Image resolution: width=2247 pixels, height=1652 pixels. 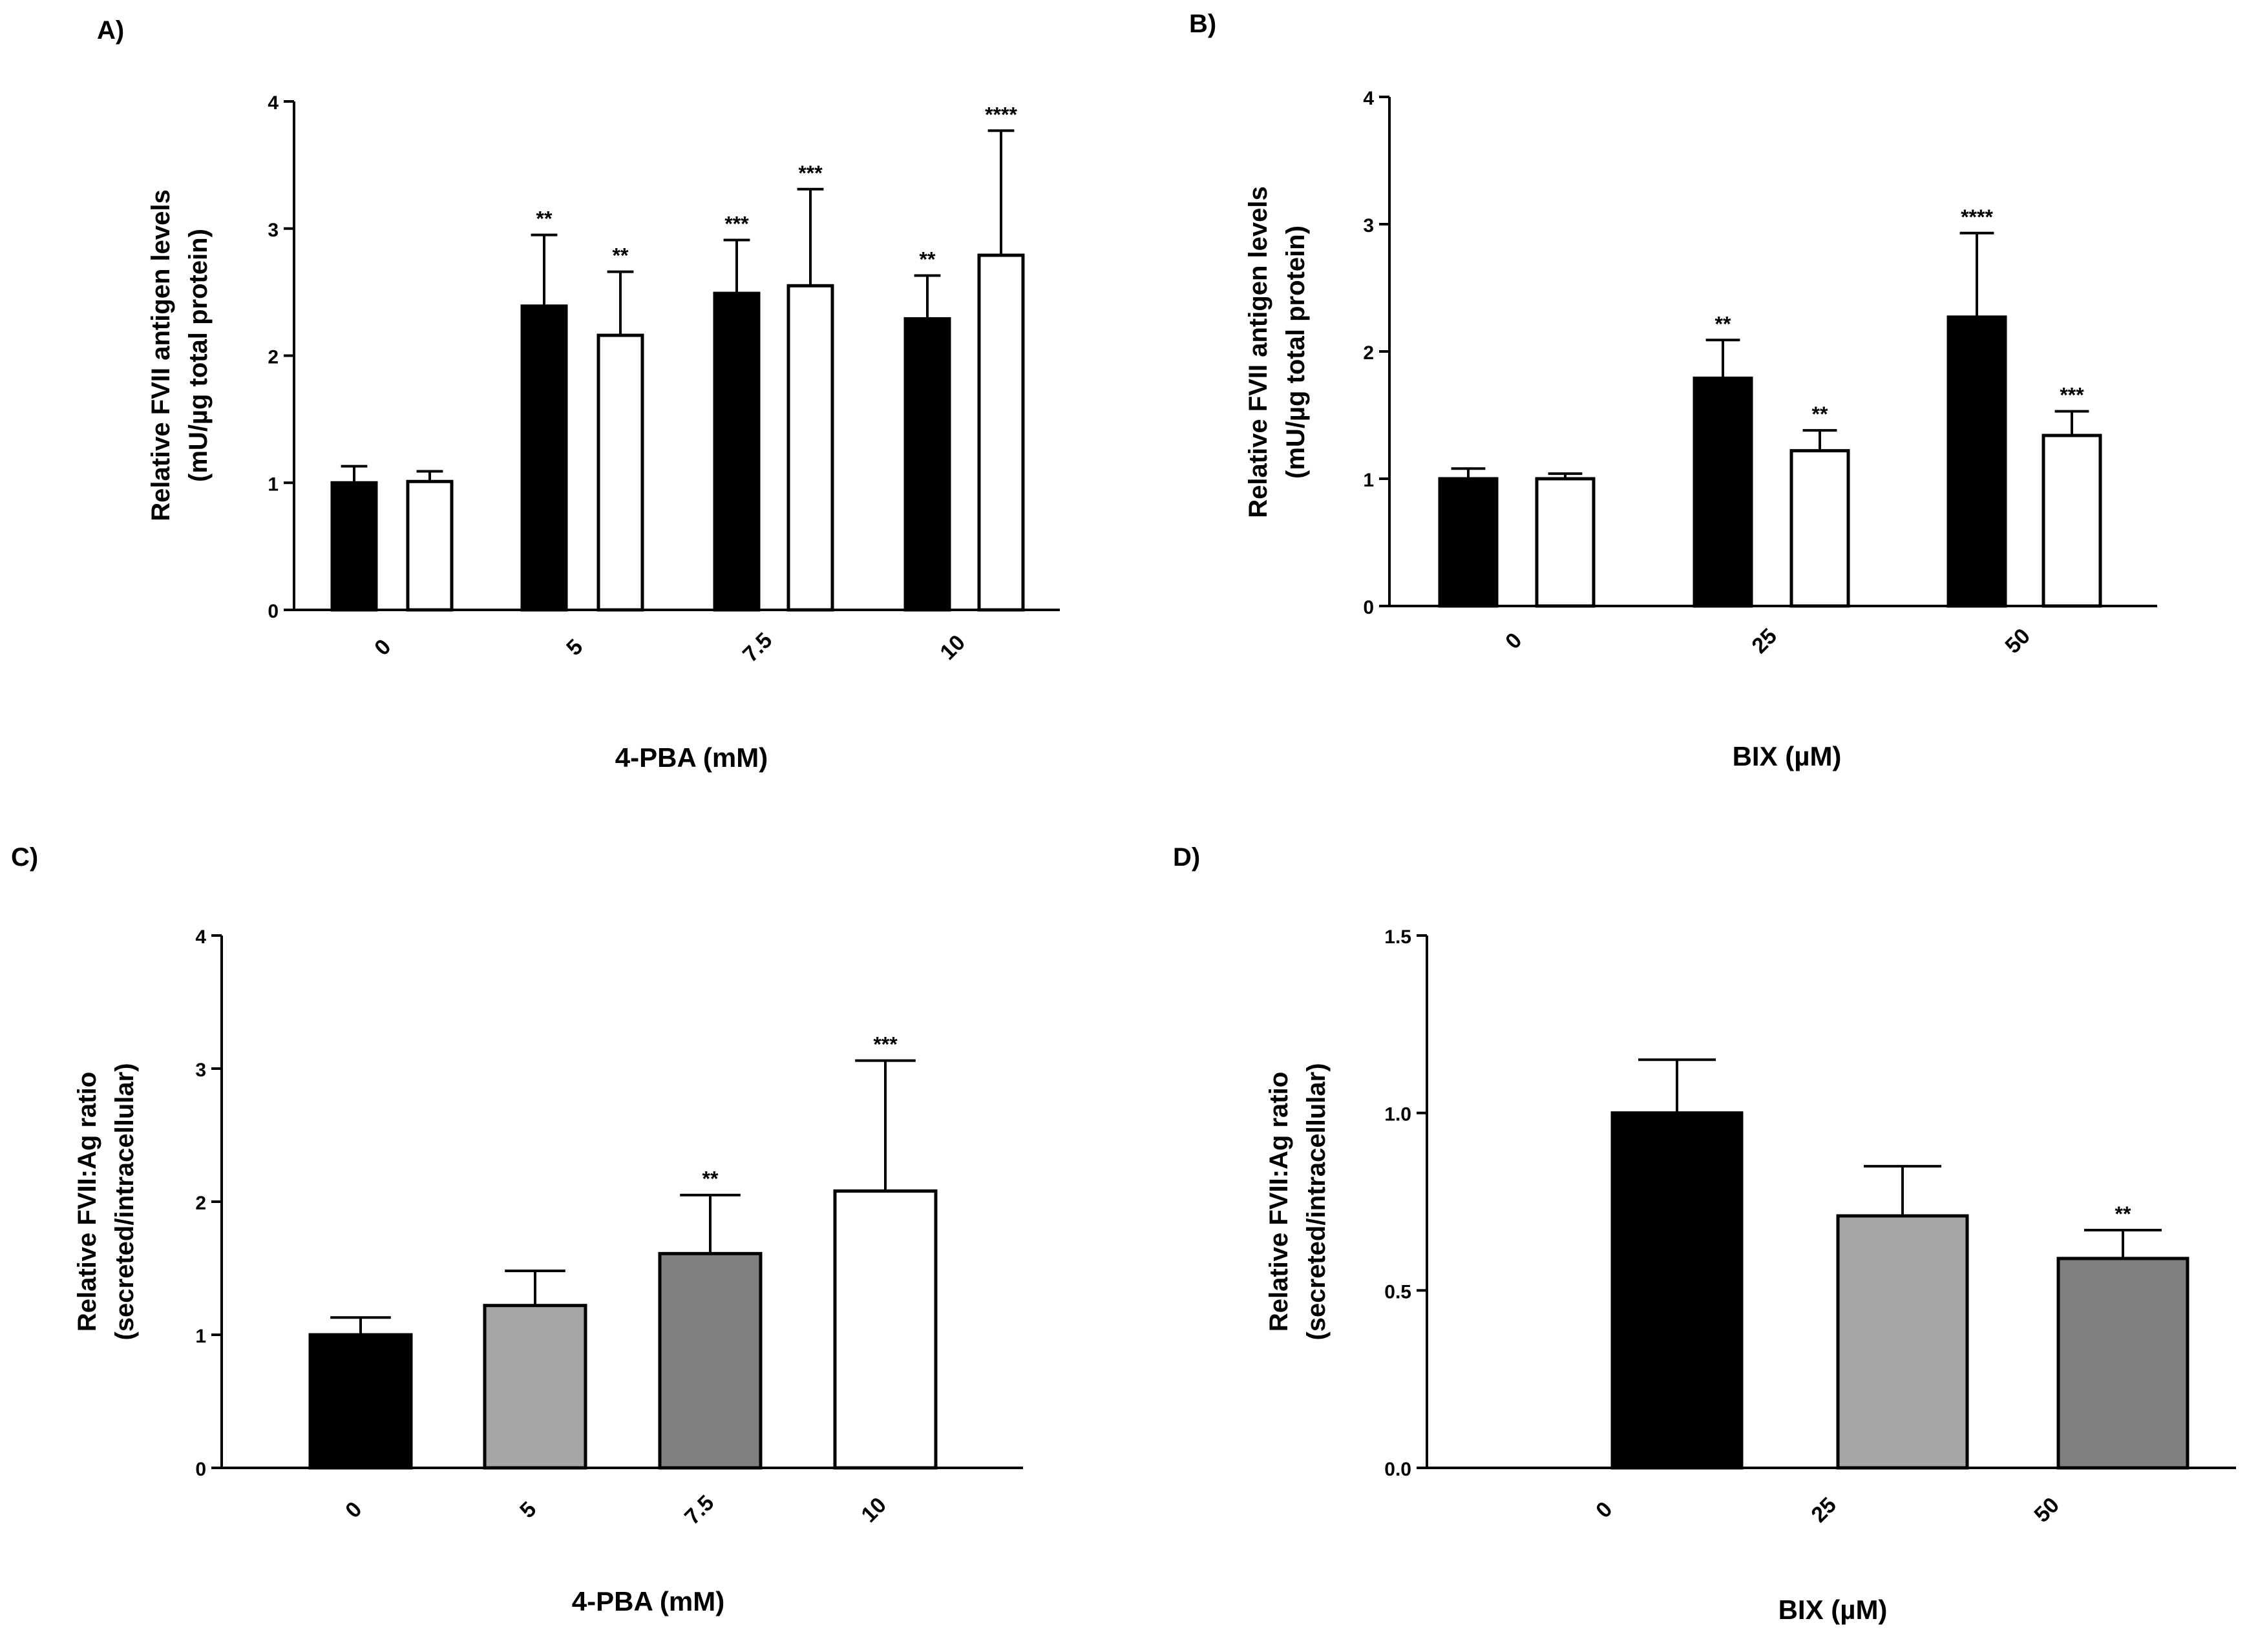 I want to click on y-tick-label: 0.5, so click(x=1397, y=1291).